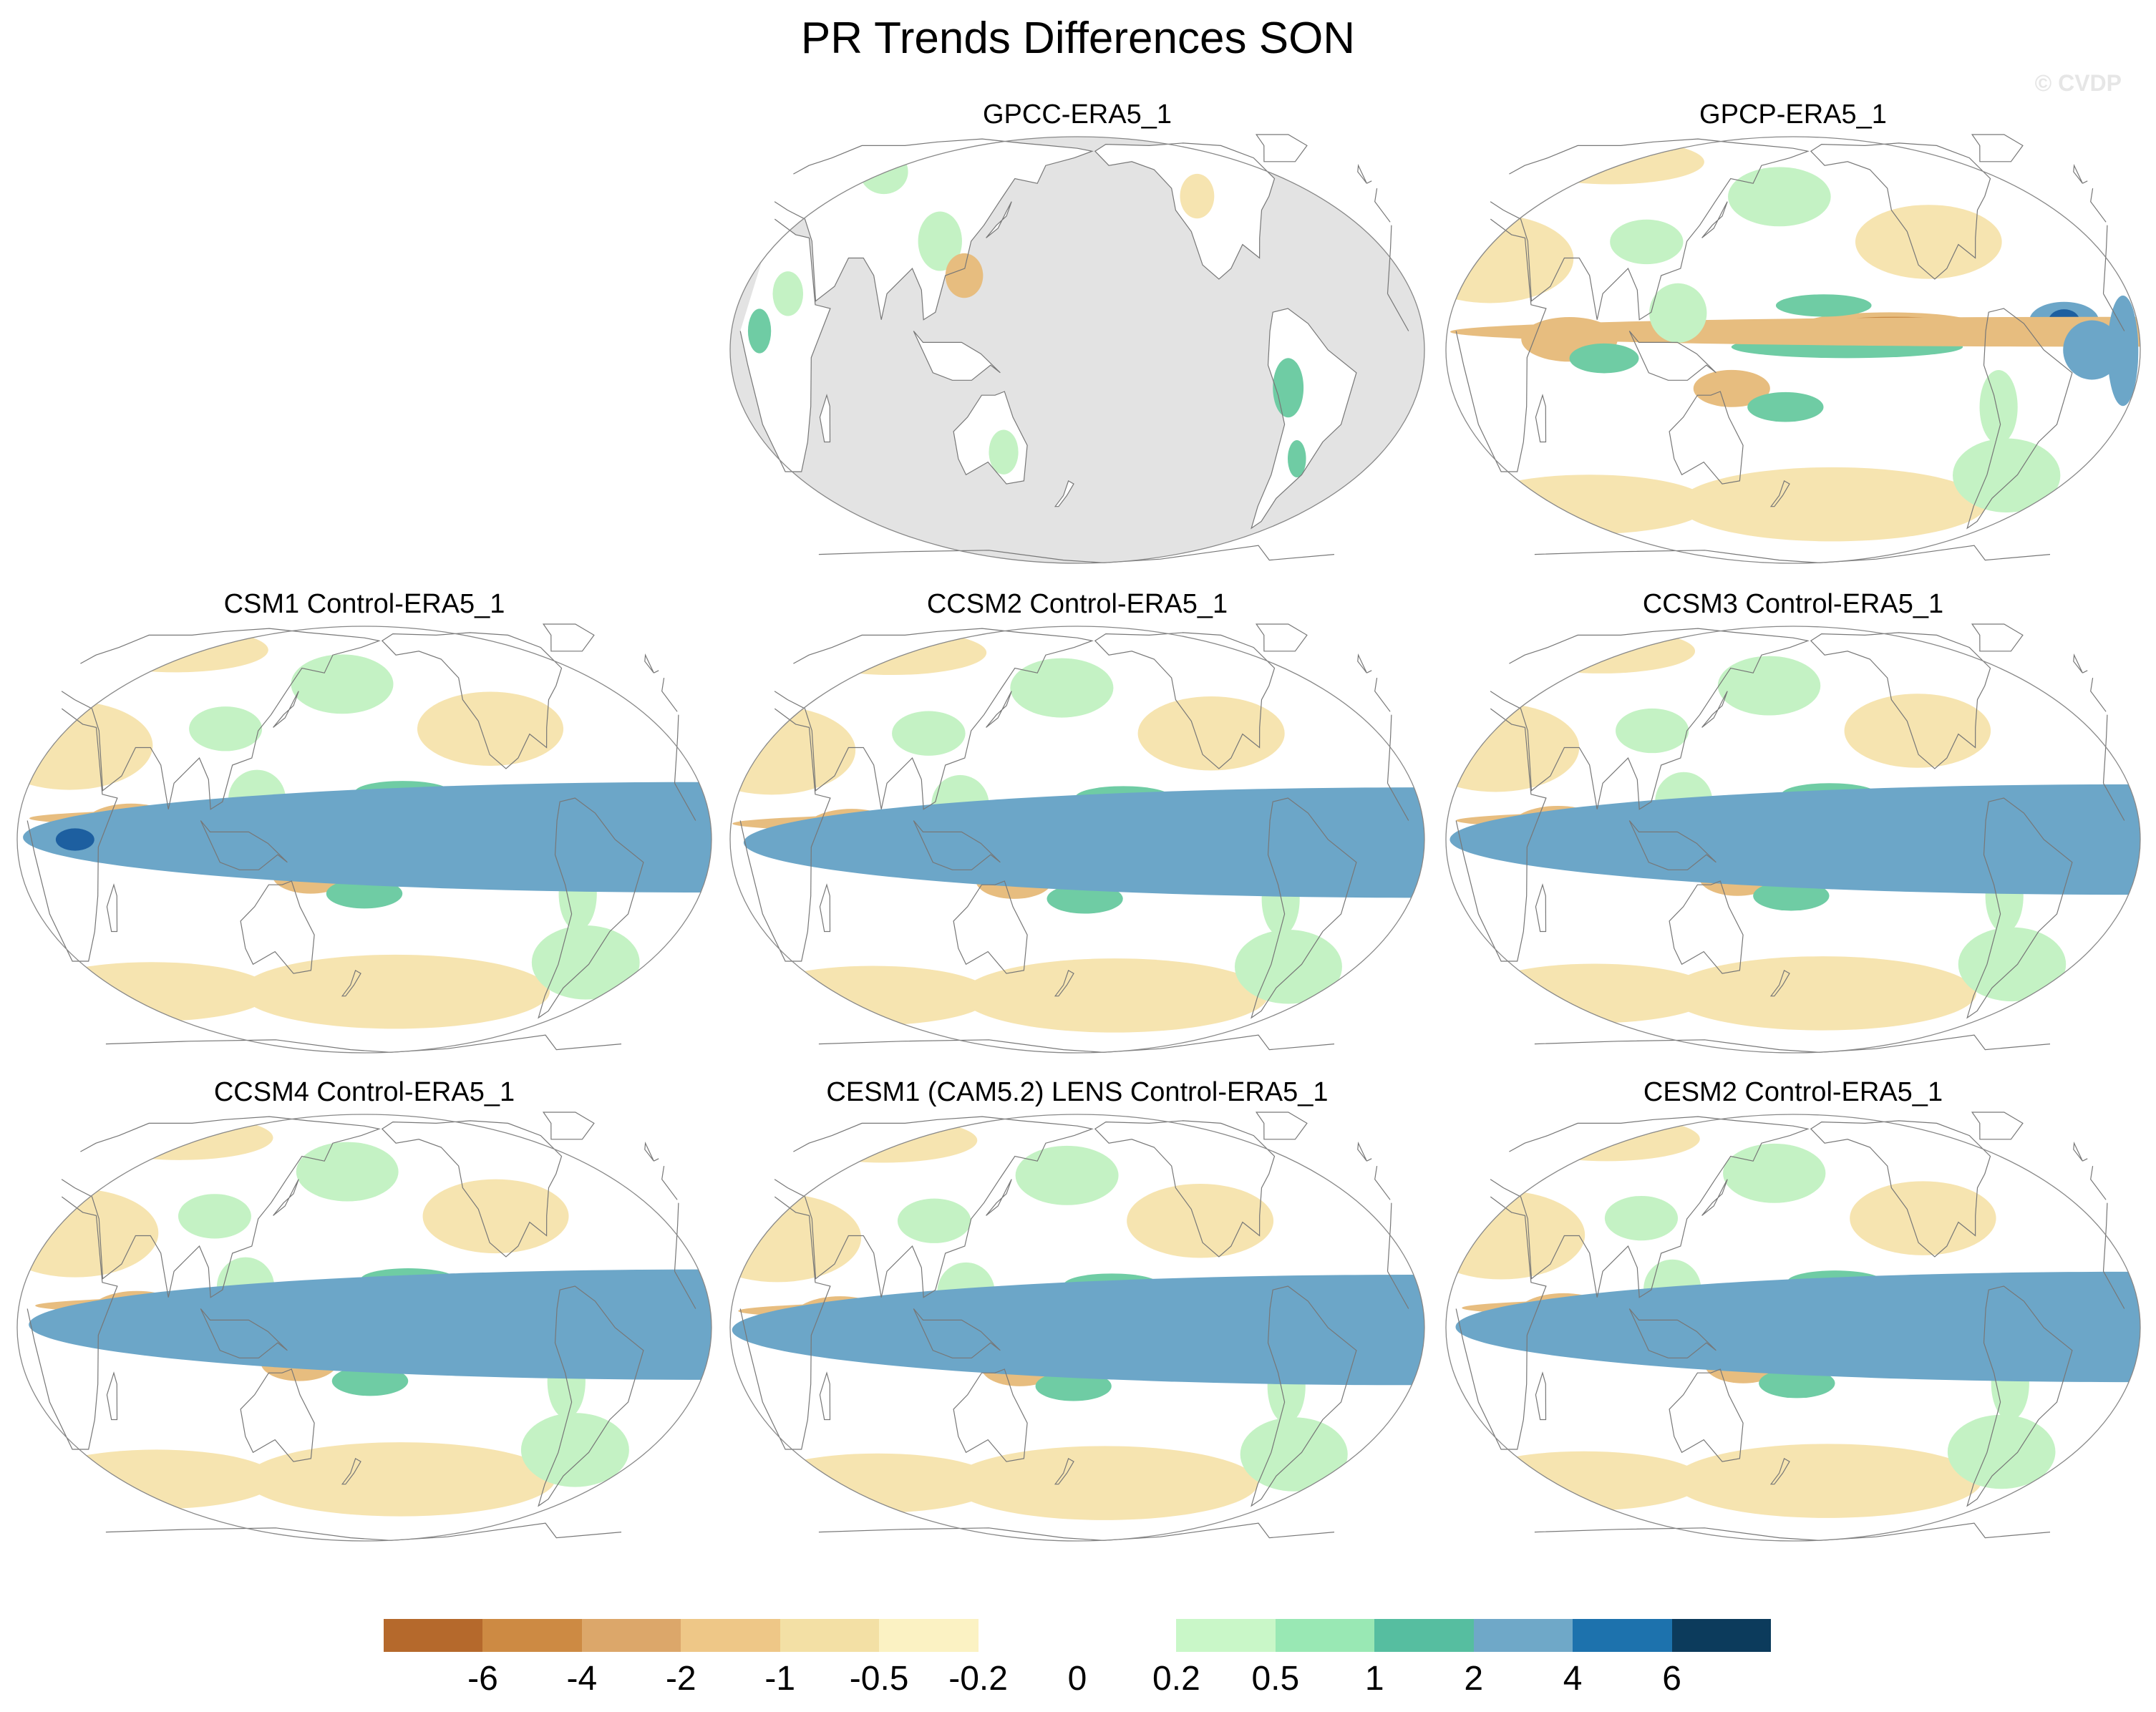  What do you see at coordinates (1647, 242) in the screenshot?
I see `anomaly-asia-wet` at bounding box center [1647, 242].